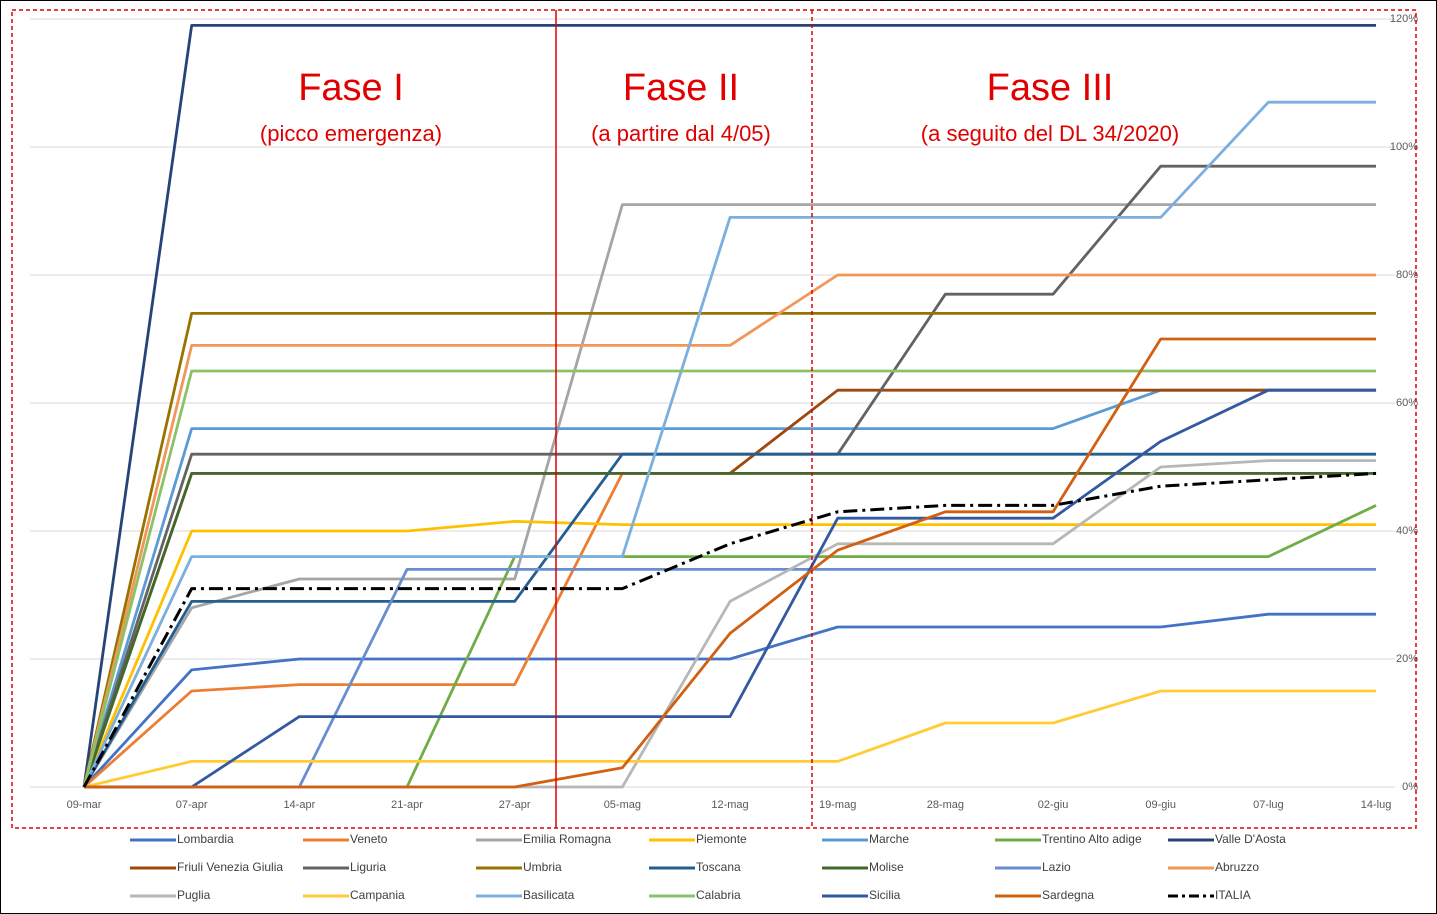  I want to click on x-tick-label: 09-mar, so click(84, 805).